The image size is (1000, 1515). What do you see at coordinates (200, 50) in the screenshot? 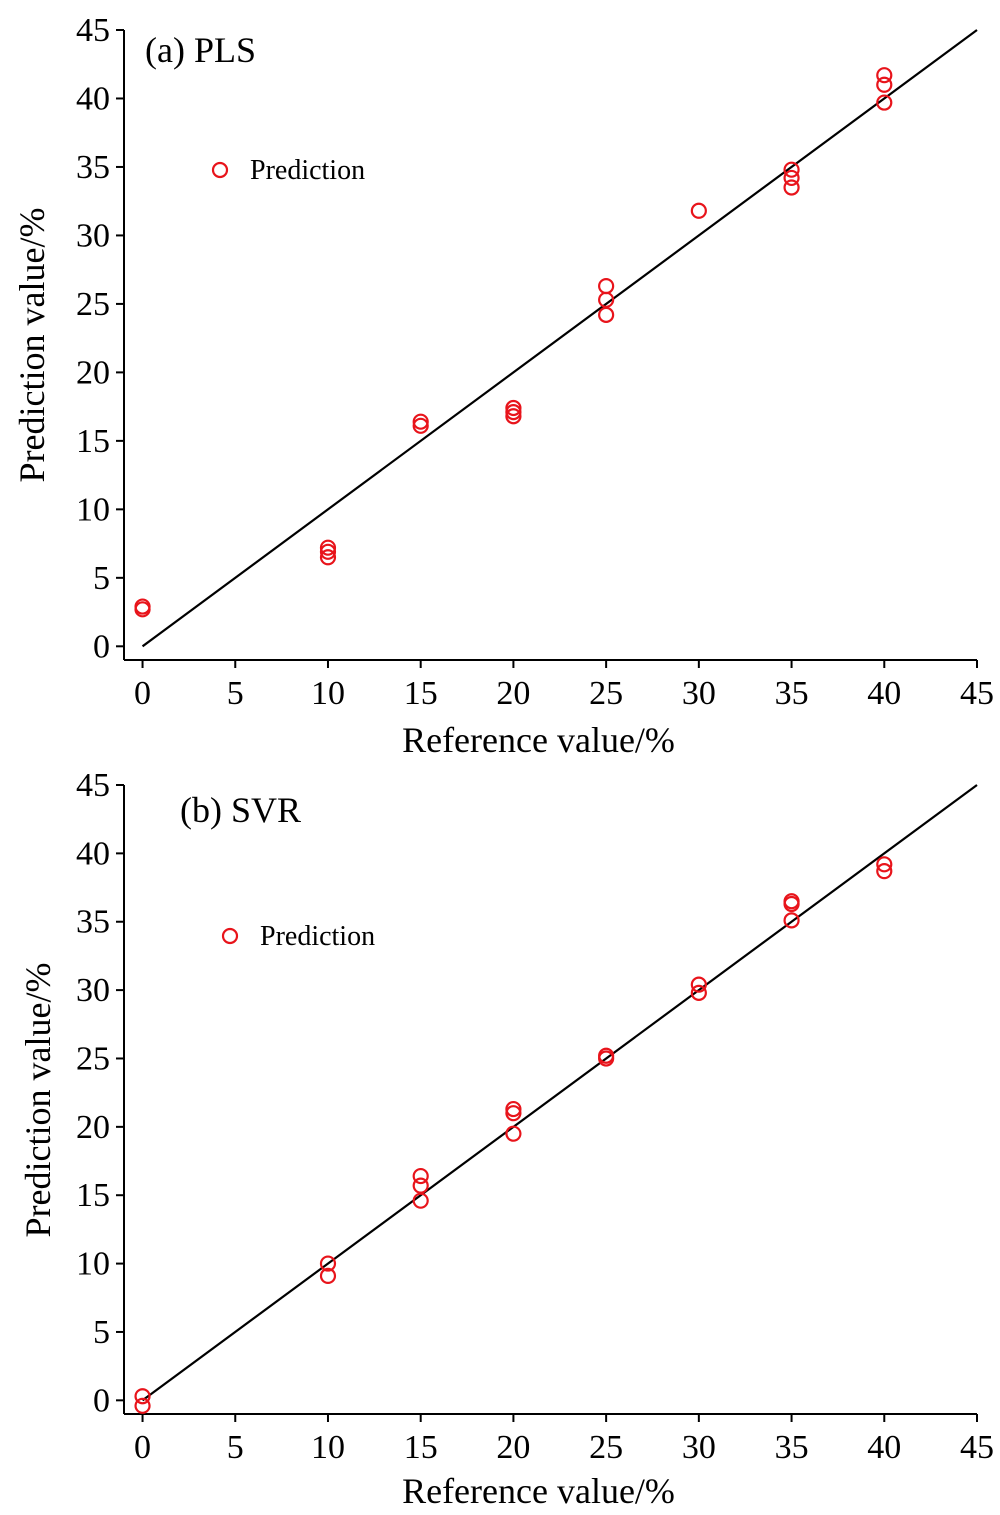
I see `chart-title: (a) PLS` at bounding box center [200, 50].